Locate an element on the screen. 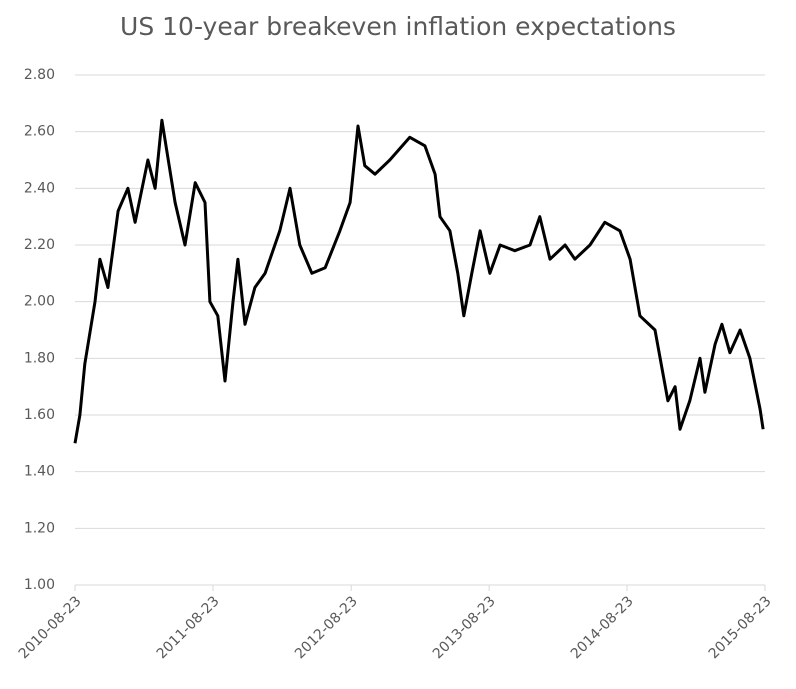 The width and height of the screenshot is (796, 689). y-tick-label: 1.80 is located at coordinates (39, 358).